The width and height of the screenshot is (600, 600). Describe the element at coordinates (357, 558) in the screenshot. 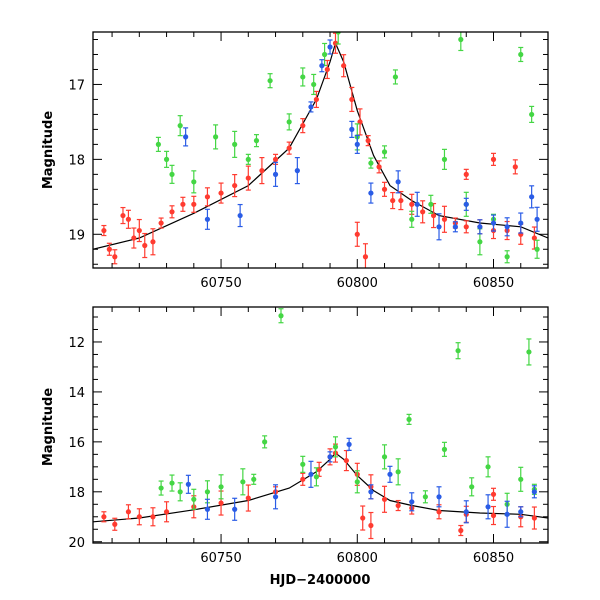

I see `bottom-x-tick-label: 60800` at that location.